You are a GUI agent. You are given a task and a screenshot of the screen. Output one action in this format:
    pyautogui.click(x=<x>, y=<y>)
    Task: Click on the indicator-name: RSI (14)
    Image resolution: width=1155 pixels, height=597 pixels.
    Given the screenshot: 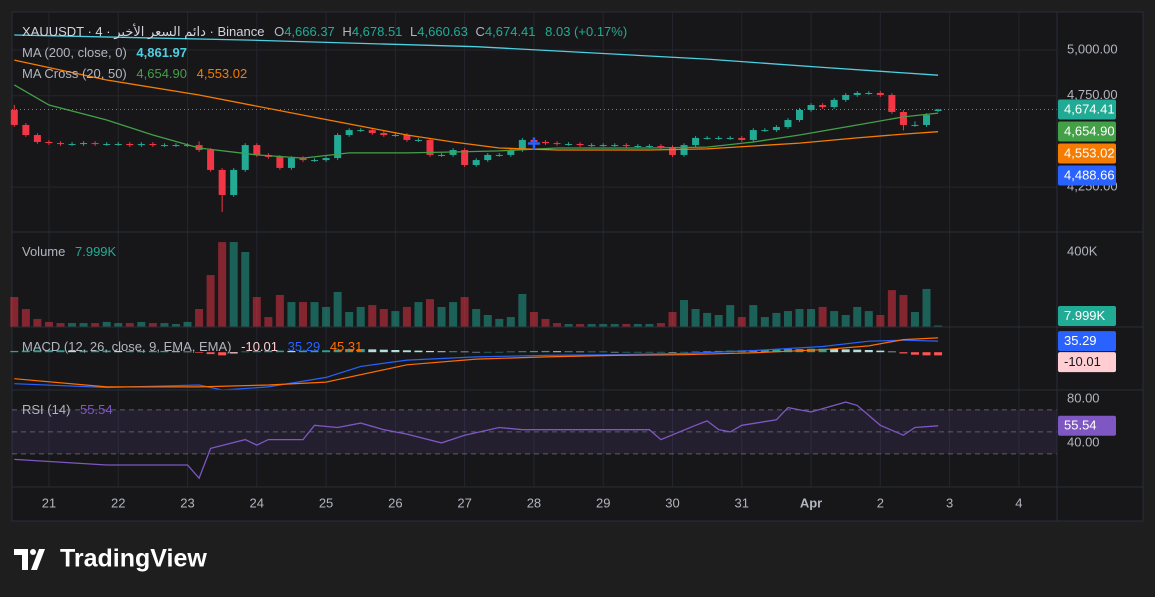 What is the action you would take?
    pyautogui.click(x=46, y=409)
    